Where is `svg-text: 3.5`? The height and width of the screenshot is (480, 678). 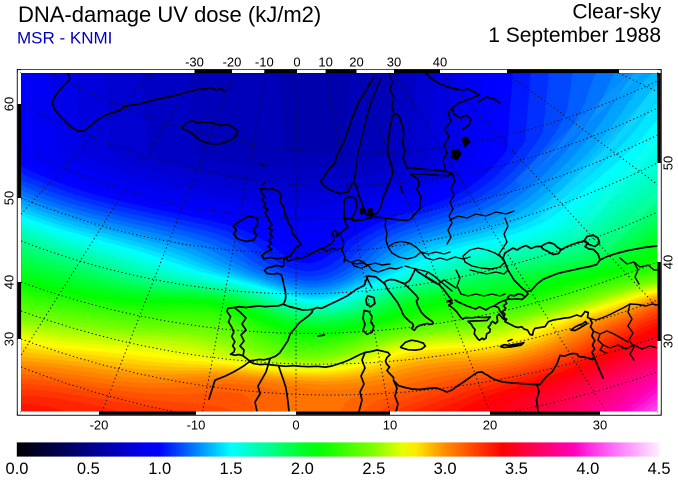 svg-text: 3.5 is located at coordinates (516, 469).